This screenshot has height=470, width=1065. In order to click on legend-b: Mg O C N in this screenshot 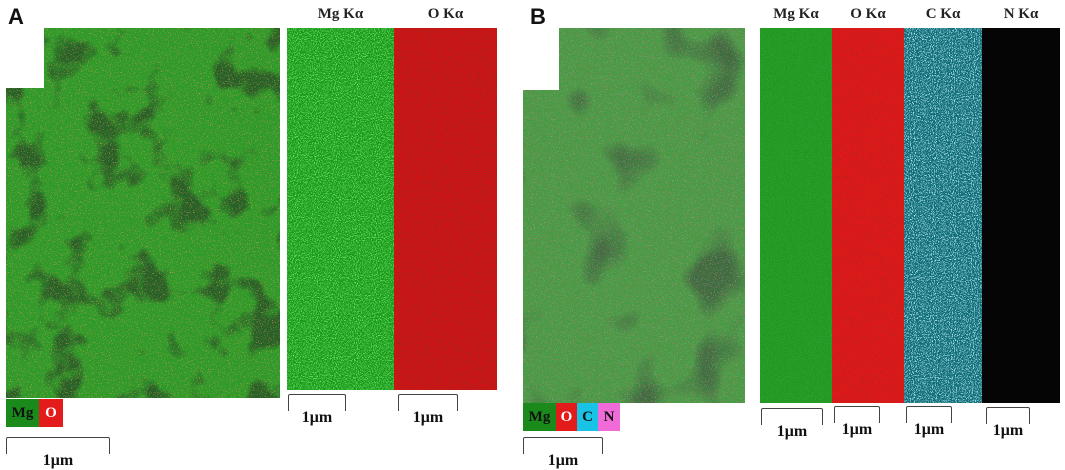, I will do `click(571, 417)`.